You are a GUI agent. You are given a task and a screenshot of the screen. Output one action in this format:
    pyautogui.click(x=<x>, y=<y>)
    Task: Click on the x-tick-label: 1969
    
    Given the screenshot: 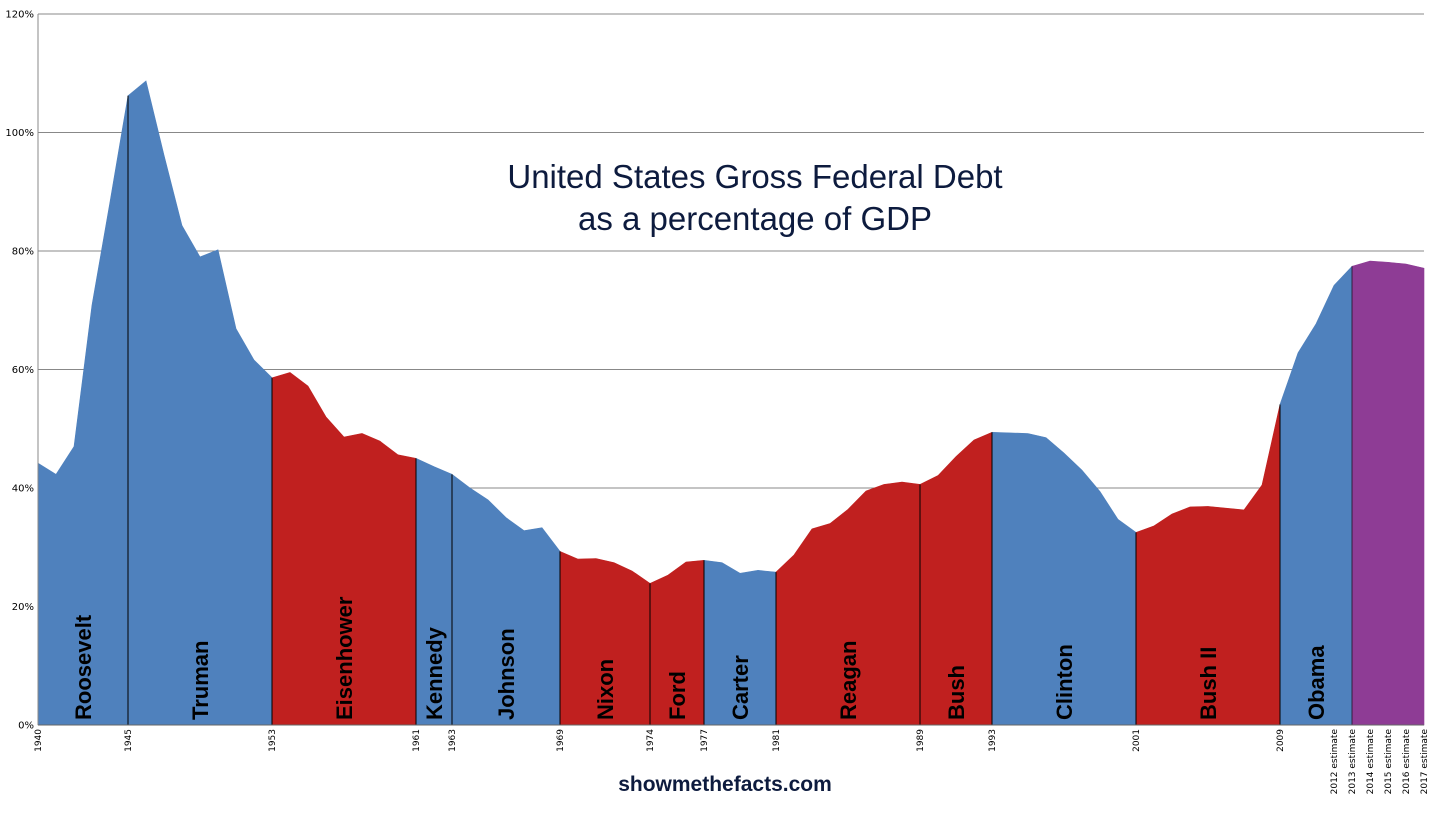 What is the action you would take?
    pyautogui.click(x=561, y=740)
    